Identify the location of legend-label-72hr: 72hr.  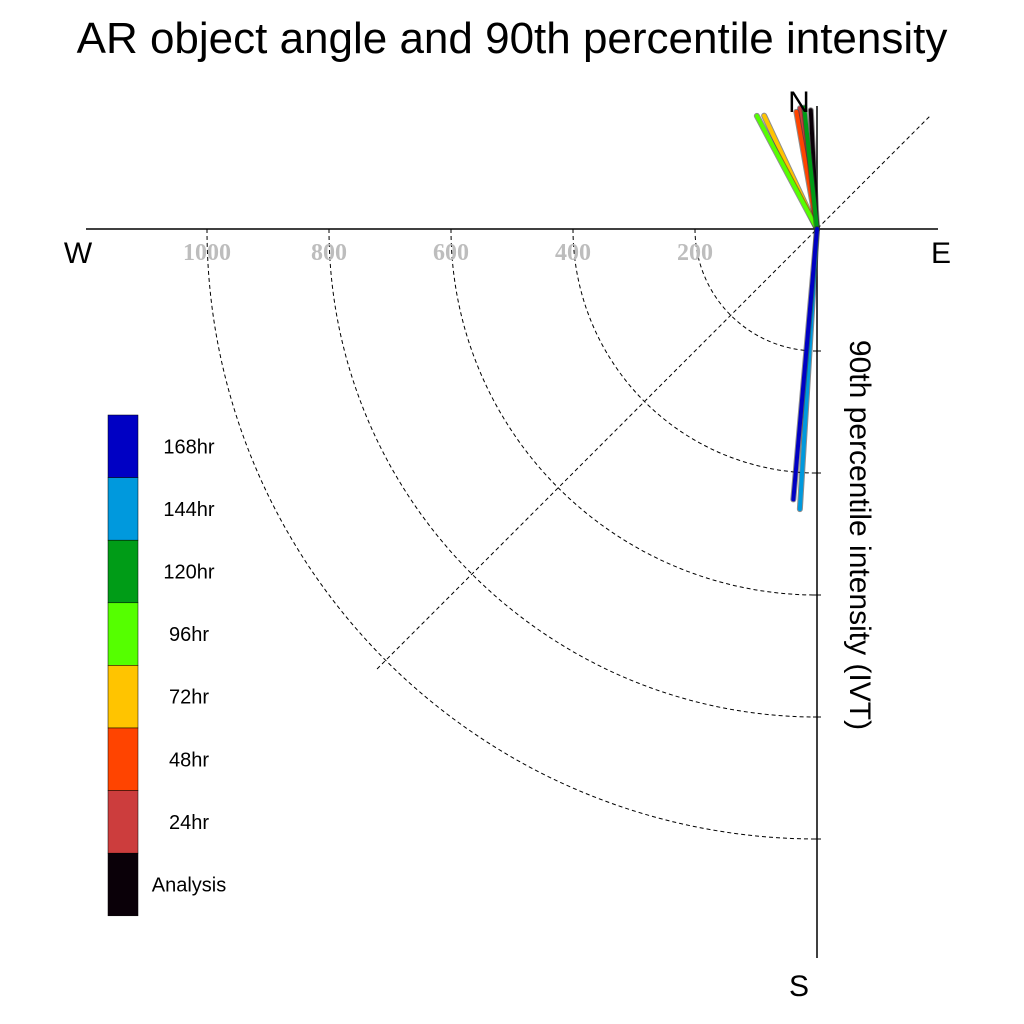
(189, 698).